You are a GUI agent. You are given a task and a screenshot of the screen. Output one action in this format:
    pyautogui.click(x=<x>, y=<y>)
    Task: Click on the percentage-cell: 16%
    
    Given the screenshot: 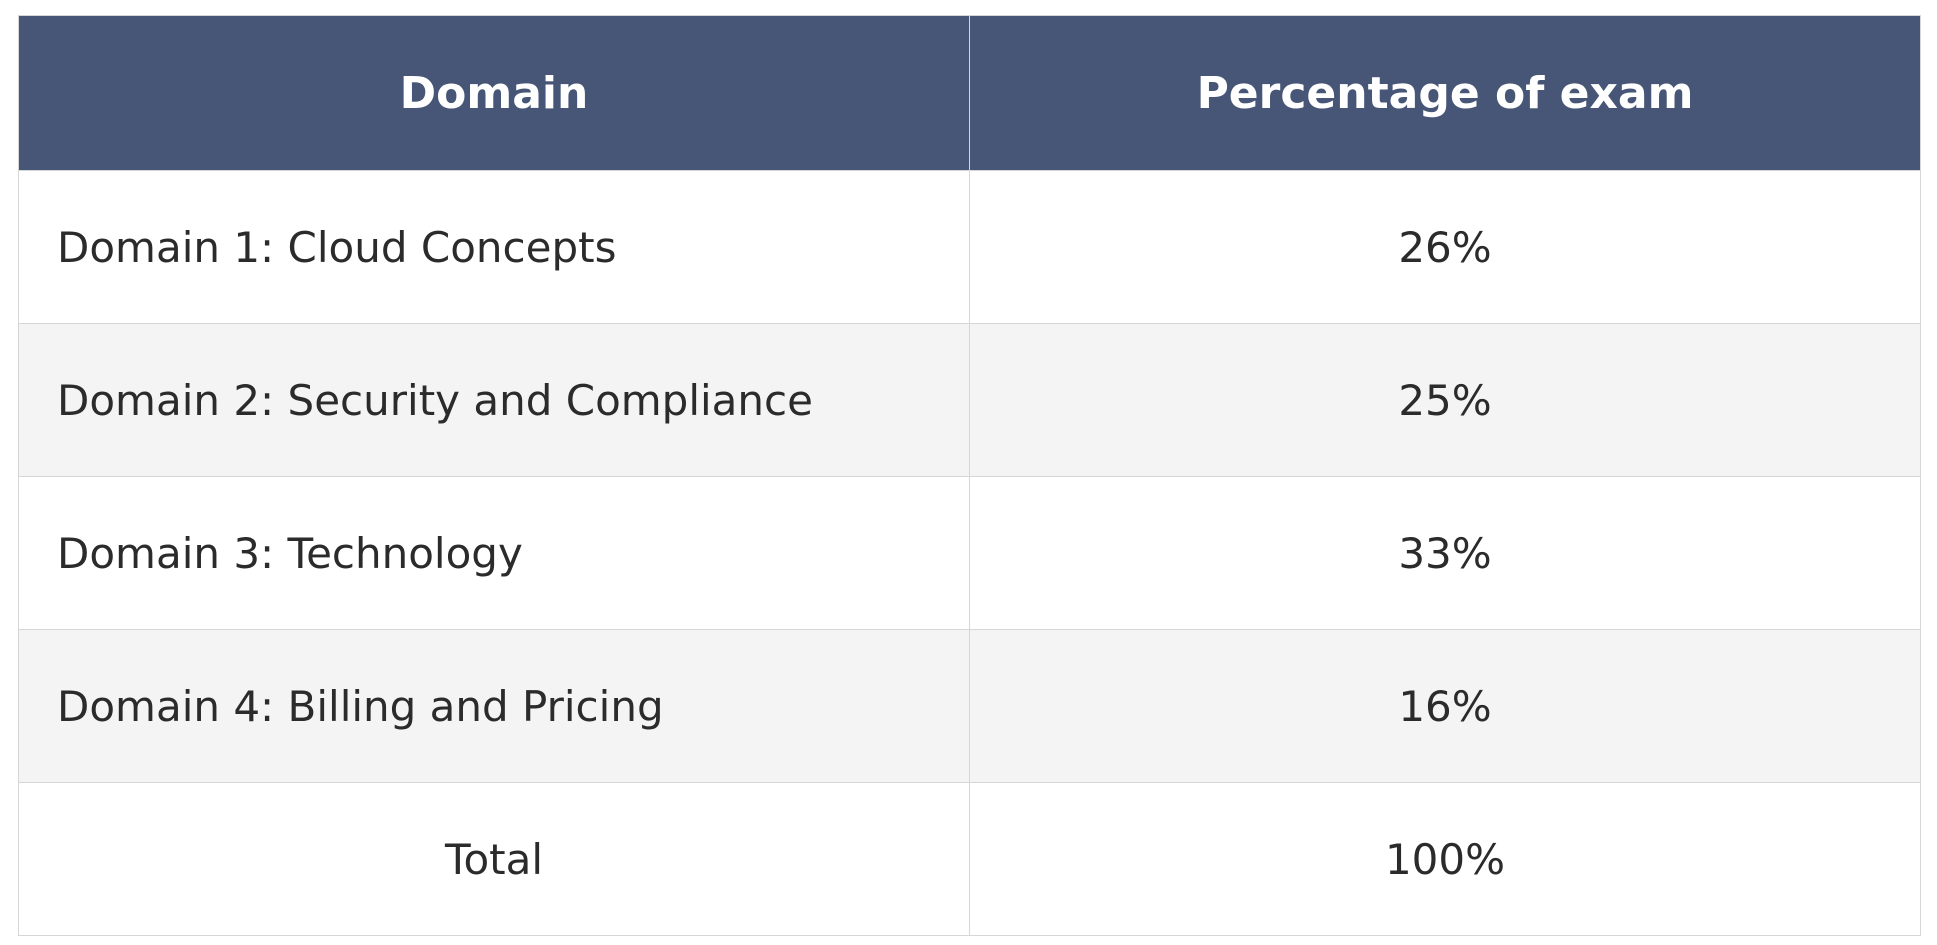 What is the action you would take?
    pyautogui.click(x=1445, y=706)
    